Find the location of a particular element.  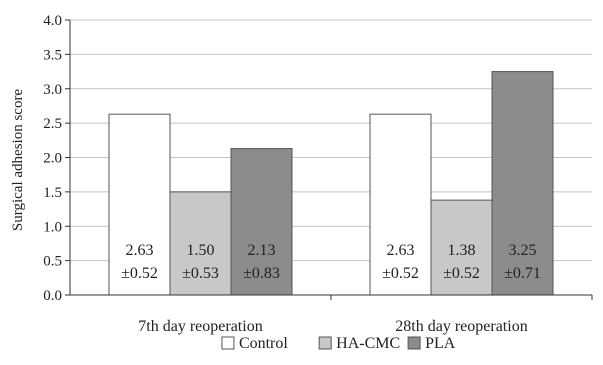

bar-ha-cmc is located at coordinates (200, 243).